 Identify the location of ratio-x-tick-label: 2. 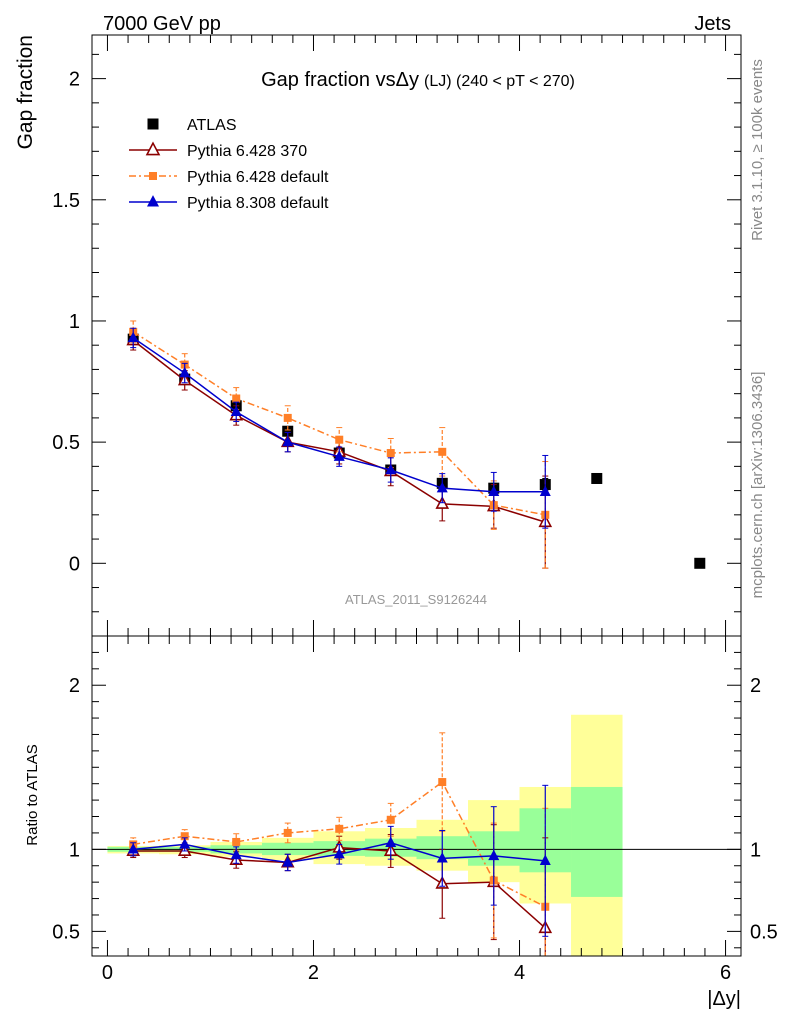
(313, 973).